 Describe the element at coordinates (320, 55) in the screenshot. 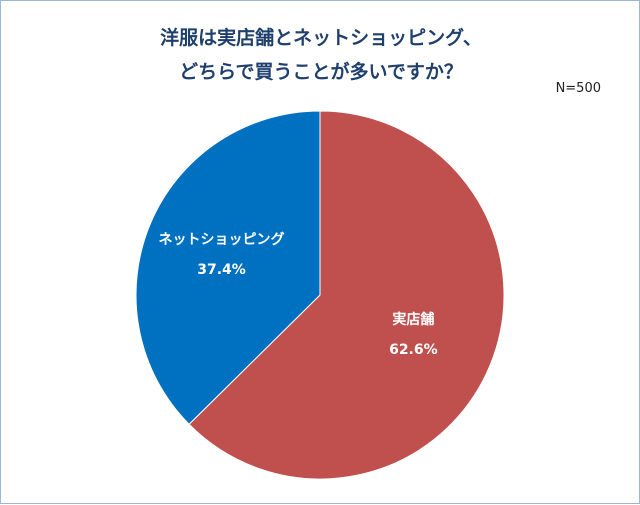

I see `chart-title: 洋服は実店舗とネットショッピング、 どちらで買うことが多いですか？` at that location.